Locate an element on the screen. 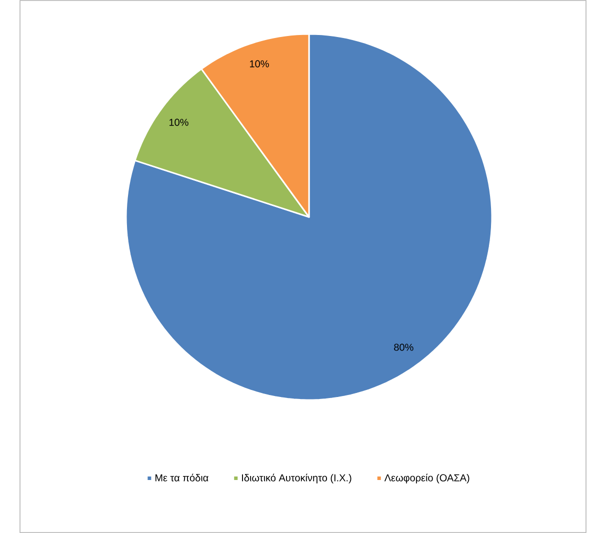 This screenshot has height=533, width=599. data-label: 80% is located at coordinates (404, 347).